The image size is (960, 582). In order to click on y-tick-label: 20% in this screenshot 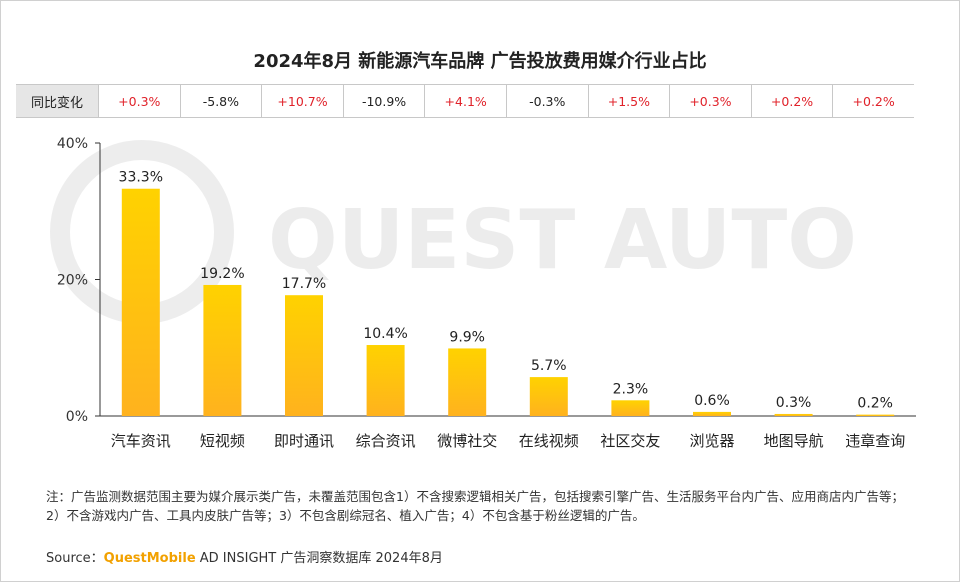, I will do `click(72, 281)`.